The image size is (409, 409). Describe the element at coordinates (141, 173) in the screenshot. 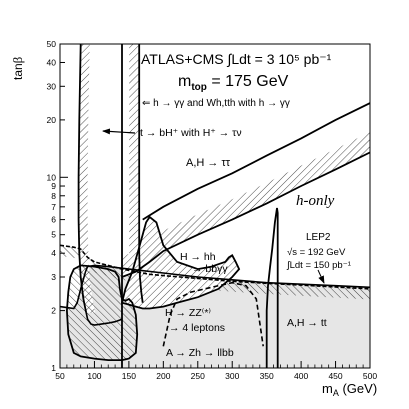

I see `line-h-gamma-right` at that location.